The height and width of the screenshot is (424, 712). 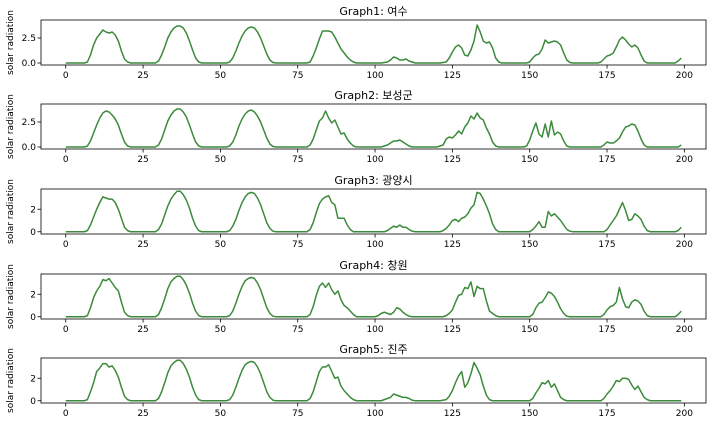 What do you see at coordinates (373, 11) in the screenshot?
I see `subplot-title: Graph1: 여수` at bounding box center [373, 11].